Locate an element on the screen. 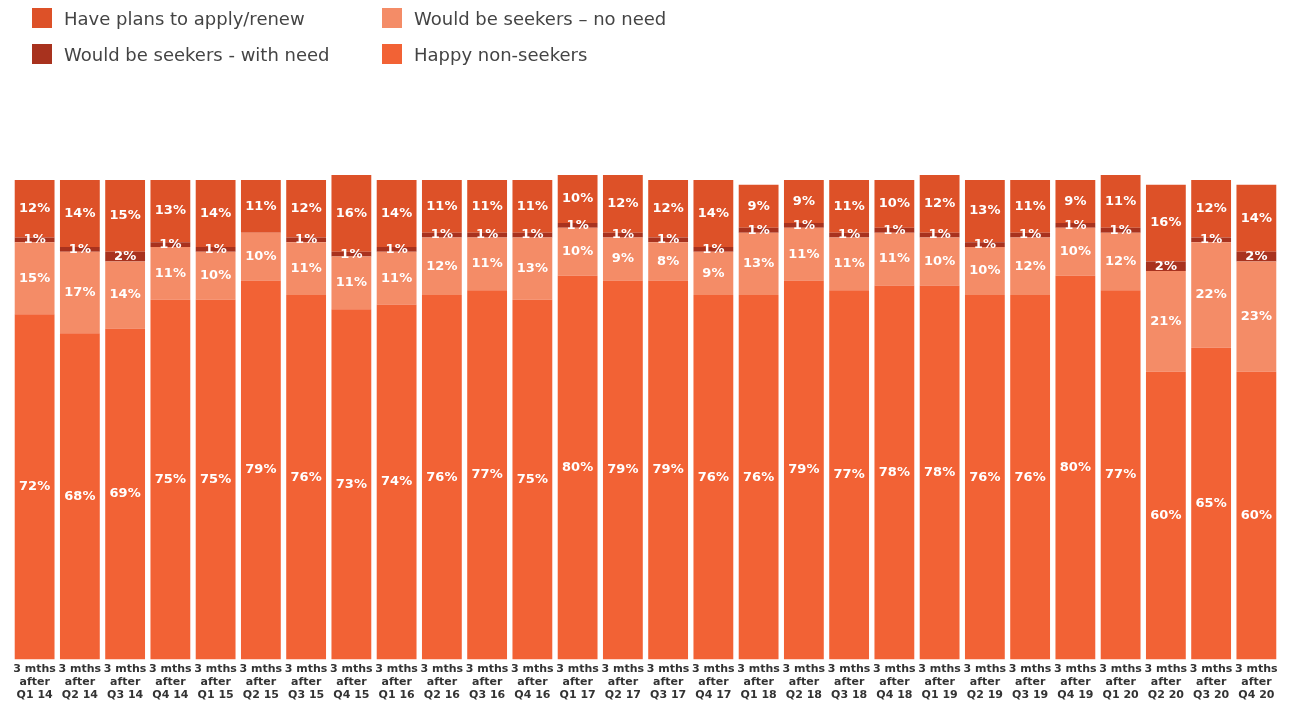 The width and height of the screenshot is (1291, 711). x-tick-label: 3 mths after Q2 19 is located at coordinates (985, 681).